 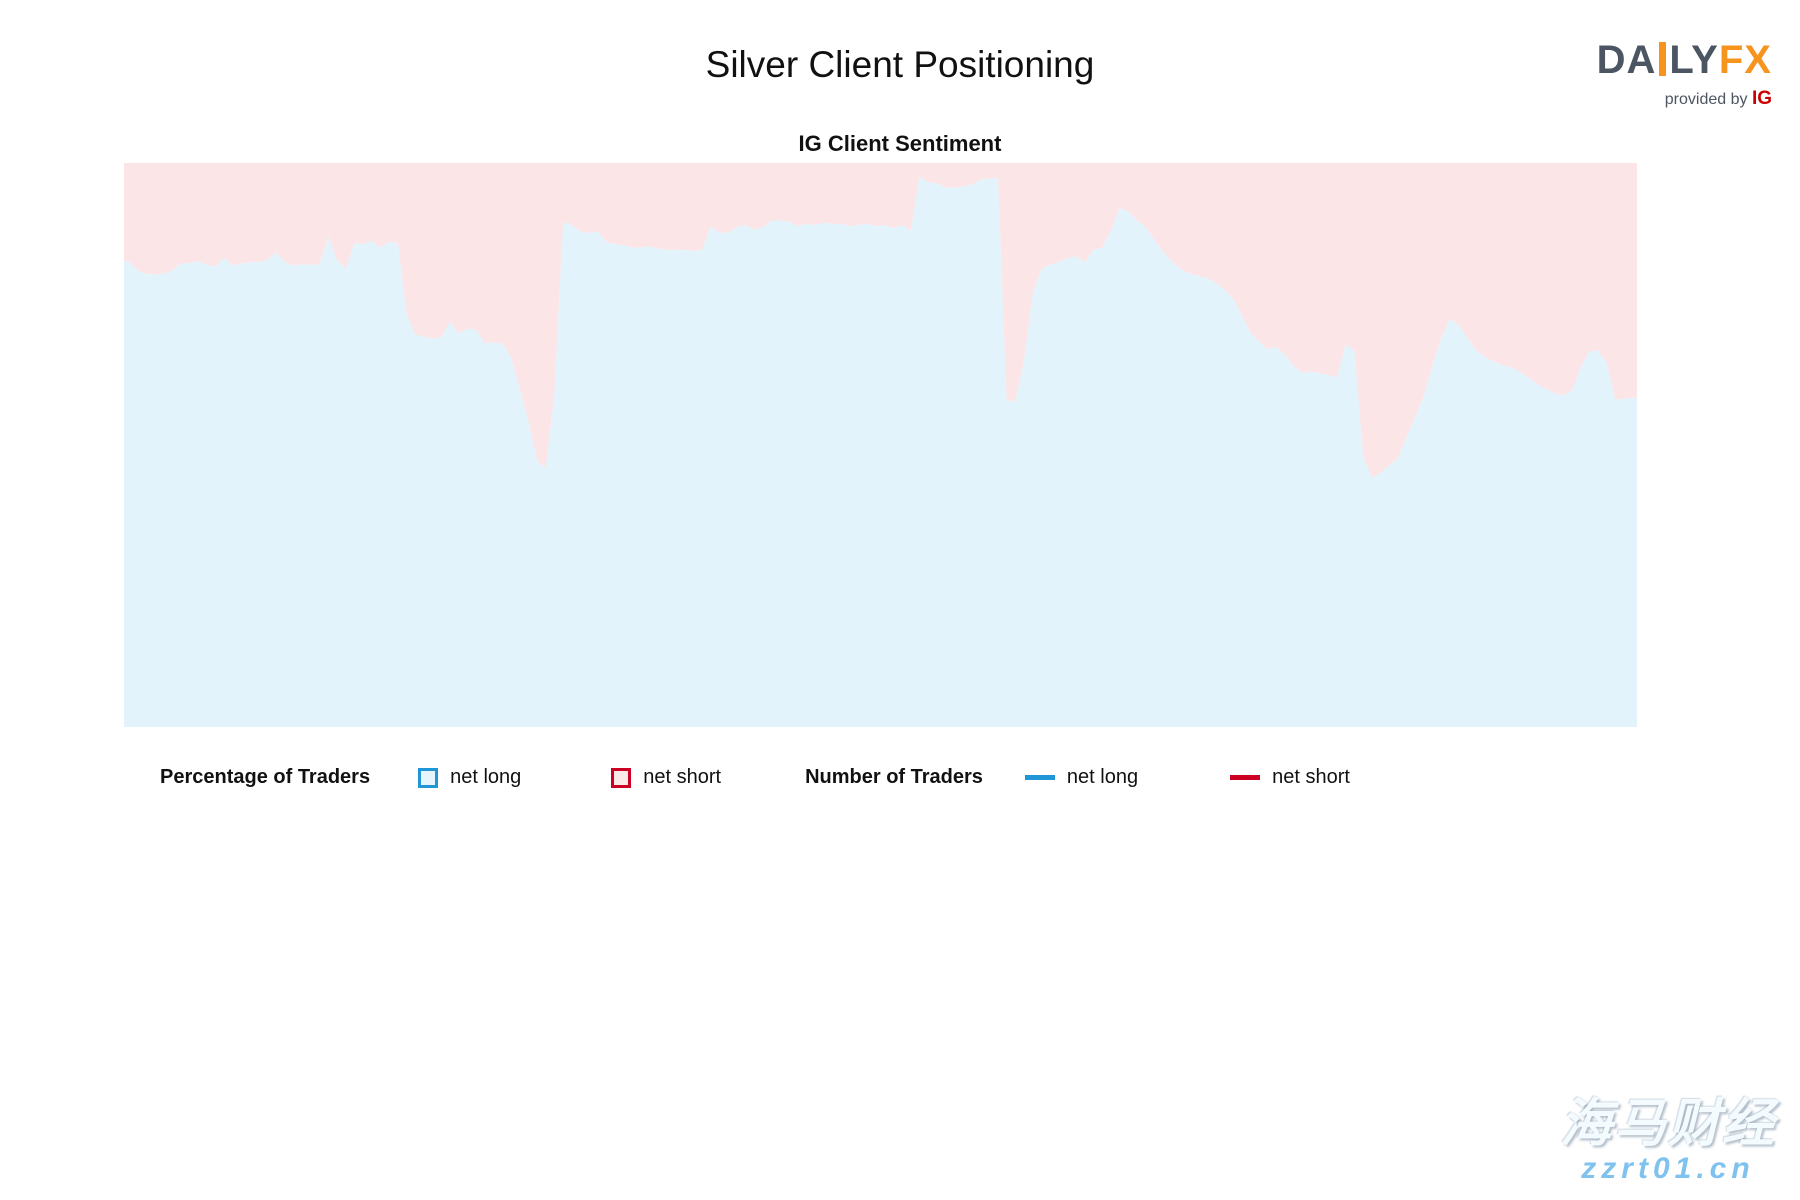 I want to click on page-title: Silver Client Positioning, so click(x=900, y=64).